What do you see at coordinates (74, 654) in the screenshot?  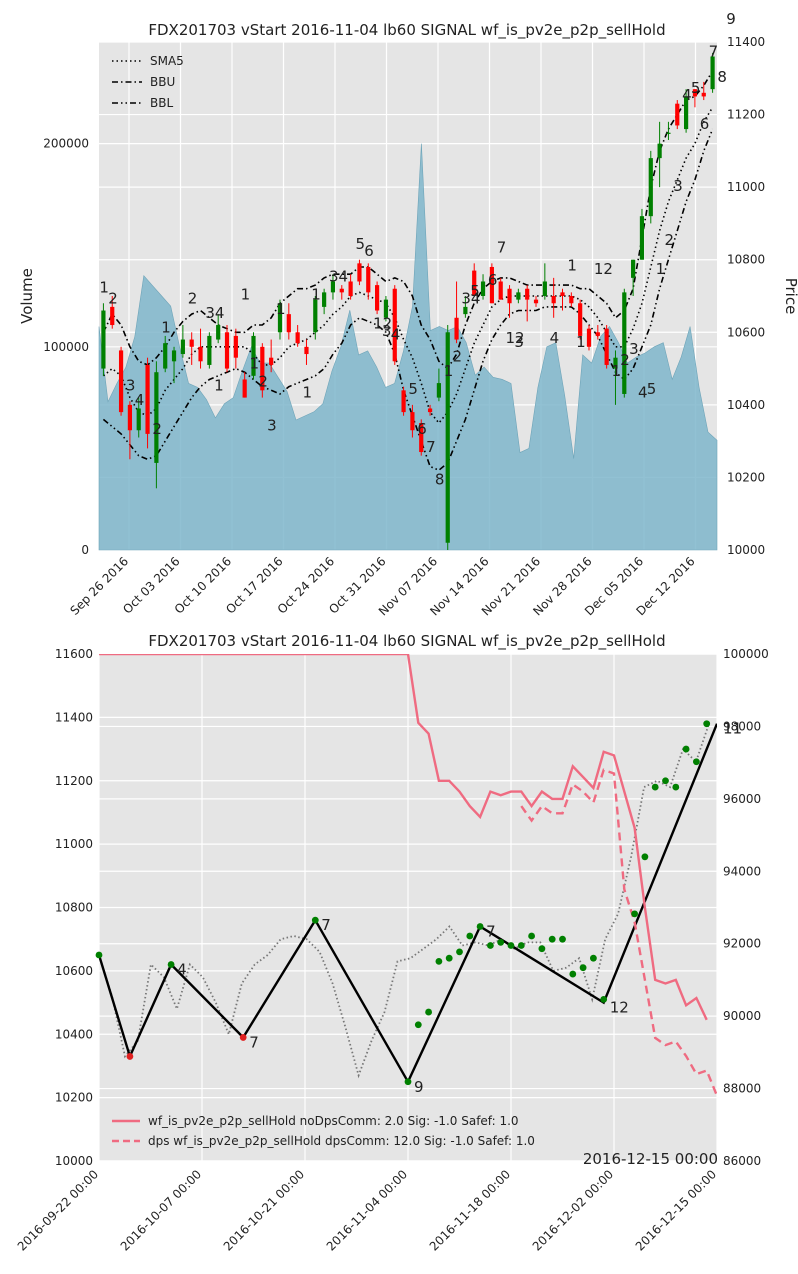 I see `price-tick-label: 11600` at bounding box center [74, 654].